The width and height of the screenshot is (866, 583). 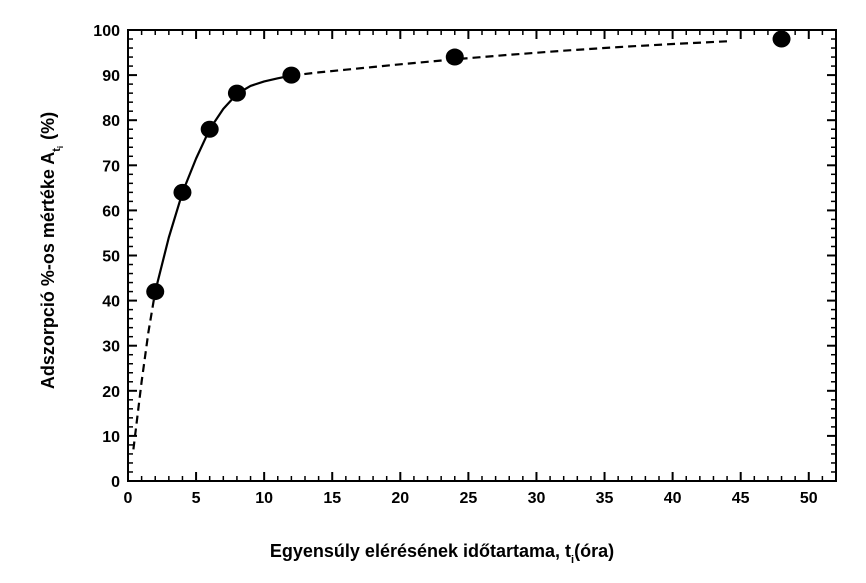 What do you see at coordinates (106, 31) in the screenshot?
I see `y-tick-label: 100` at bounding box center [106, 31].